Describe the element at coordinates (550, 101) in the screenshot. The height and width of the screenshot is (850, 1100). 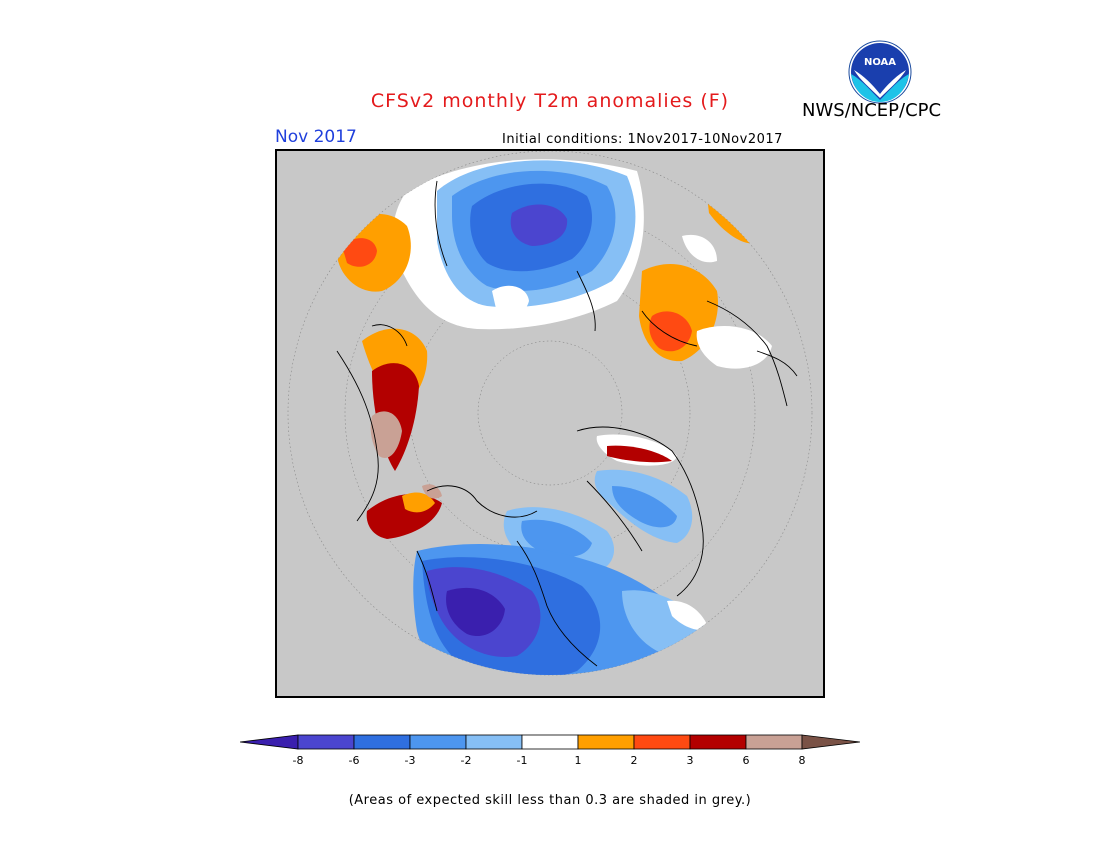
I see `chart-title: CFSv2 monthly T2m anomalies (F)` at that location.